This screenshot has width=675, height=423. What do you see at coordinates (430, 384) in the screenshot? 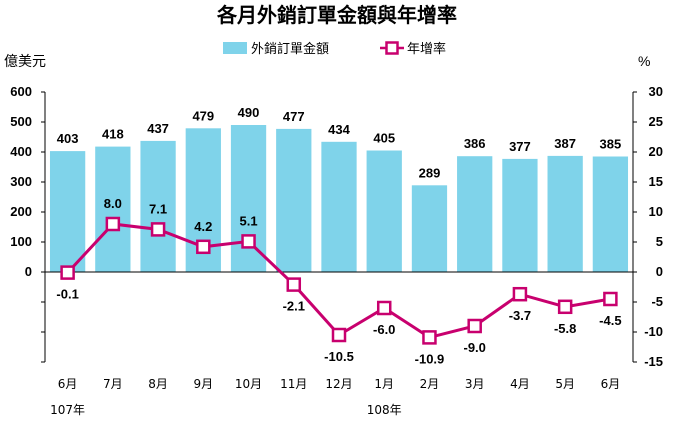
I see `category-label: 2月` at bounding box center [430, 384].